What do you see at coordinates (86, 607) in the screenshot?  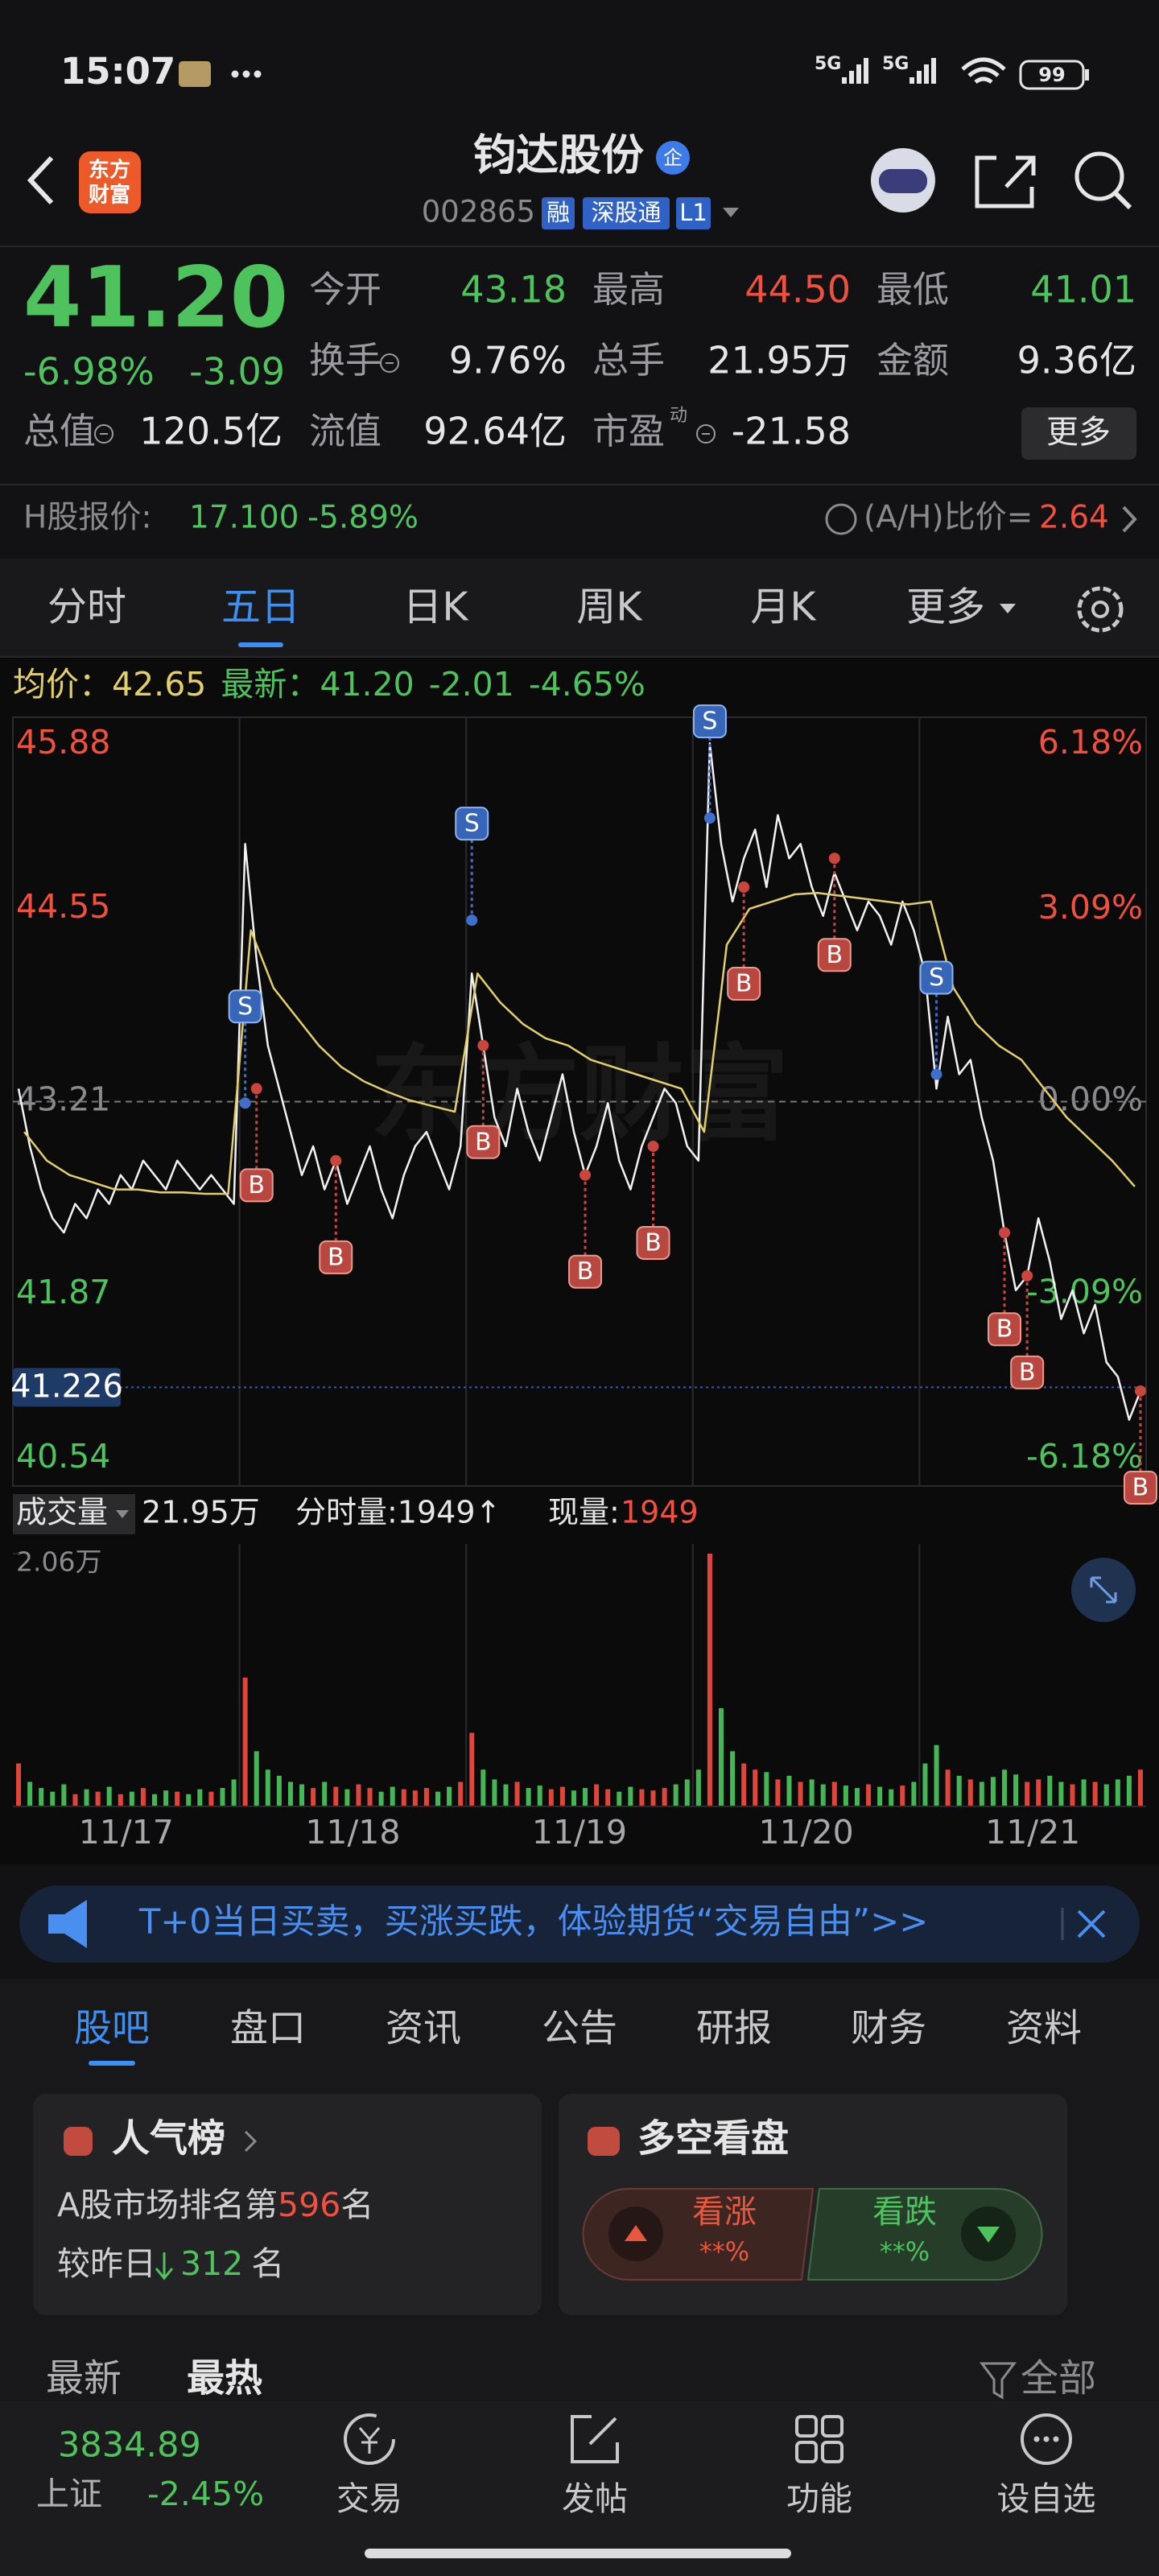 I see `chart-tab: 分时` at bounding box center [86, 607].